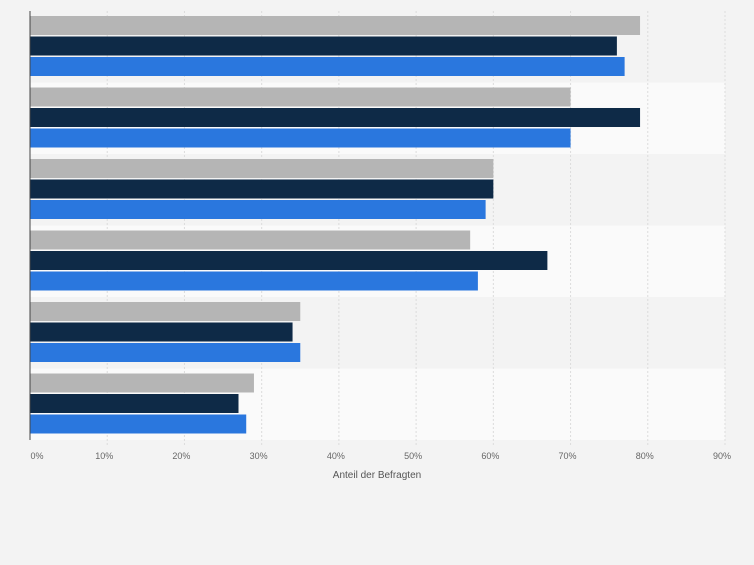  I want to click on x-tick-labels: 0% 10% 20% 30% 40% 50% 60% 70% 80% 90%, so click(380, 456).